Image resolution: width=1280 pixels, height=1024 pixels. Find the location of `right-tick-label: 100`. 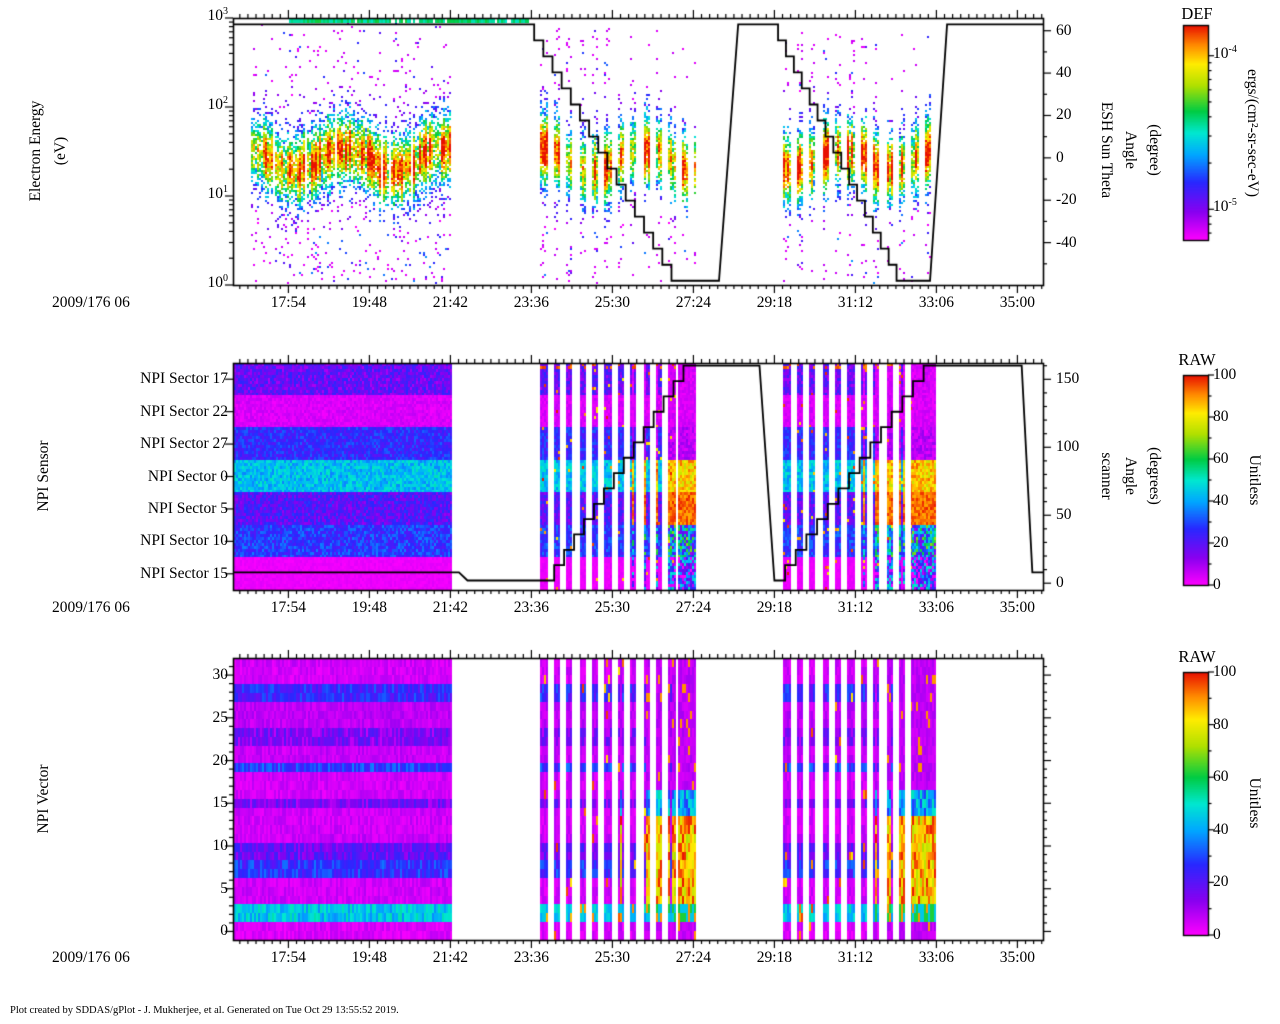

right-tick-label: 100 is located at coordinates (1068, 447).